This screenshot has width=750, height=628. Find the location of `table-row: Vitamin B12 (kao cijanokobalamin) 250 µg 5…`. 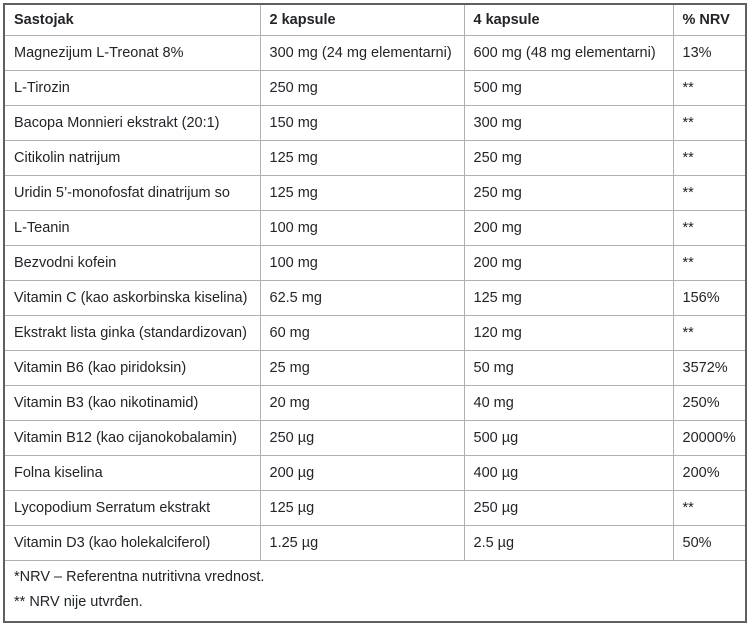

table-row: Vitamin B12 (kao cijanokobalamin) 250 µg 5… is located at coordinates (375, 438).